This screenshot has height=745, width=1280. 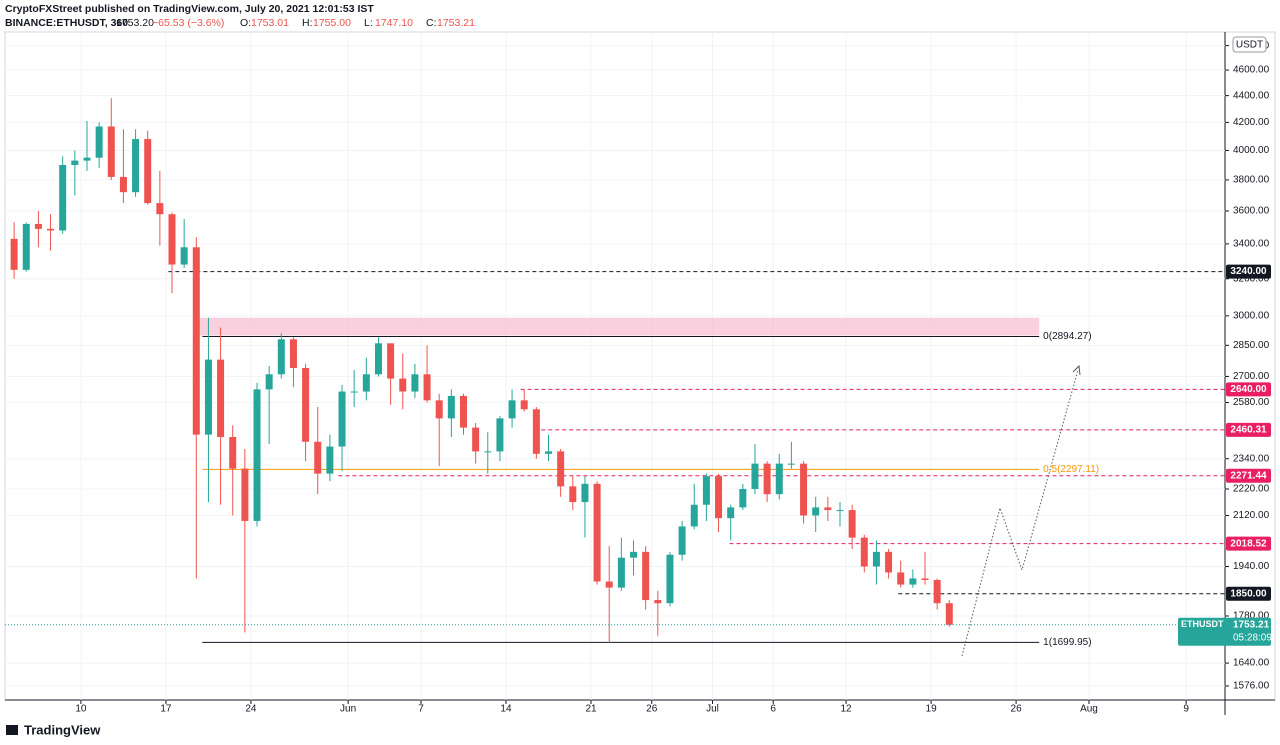 I want to click on projection-path, so click(x=1020, y=513).